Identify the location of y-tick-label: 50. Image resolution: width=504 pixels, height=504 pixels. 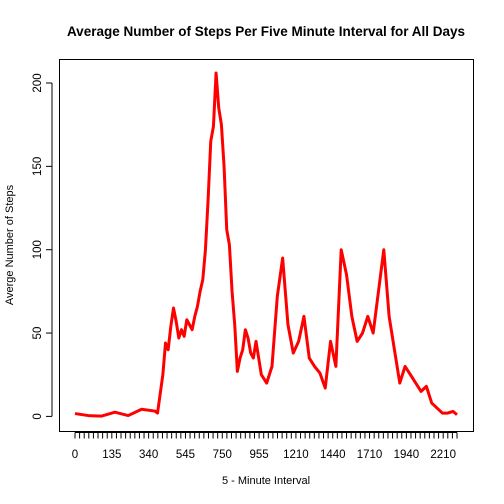
(38, 333).